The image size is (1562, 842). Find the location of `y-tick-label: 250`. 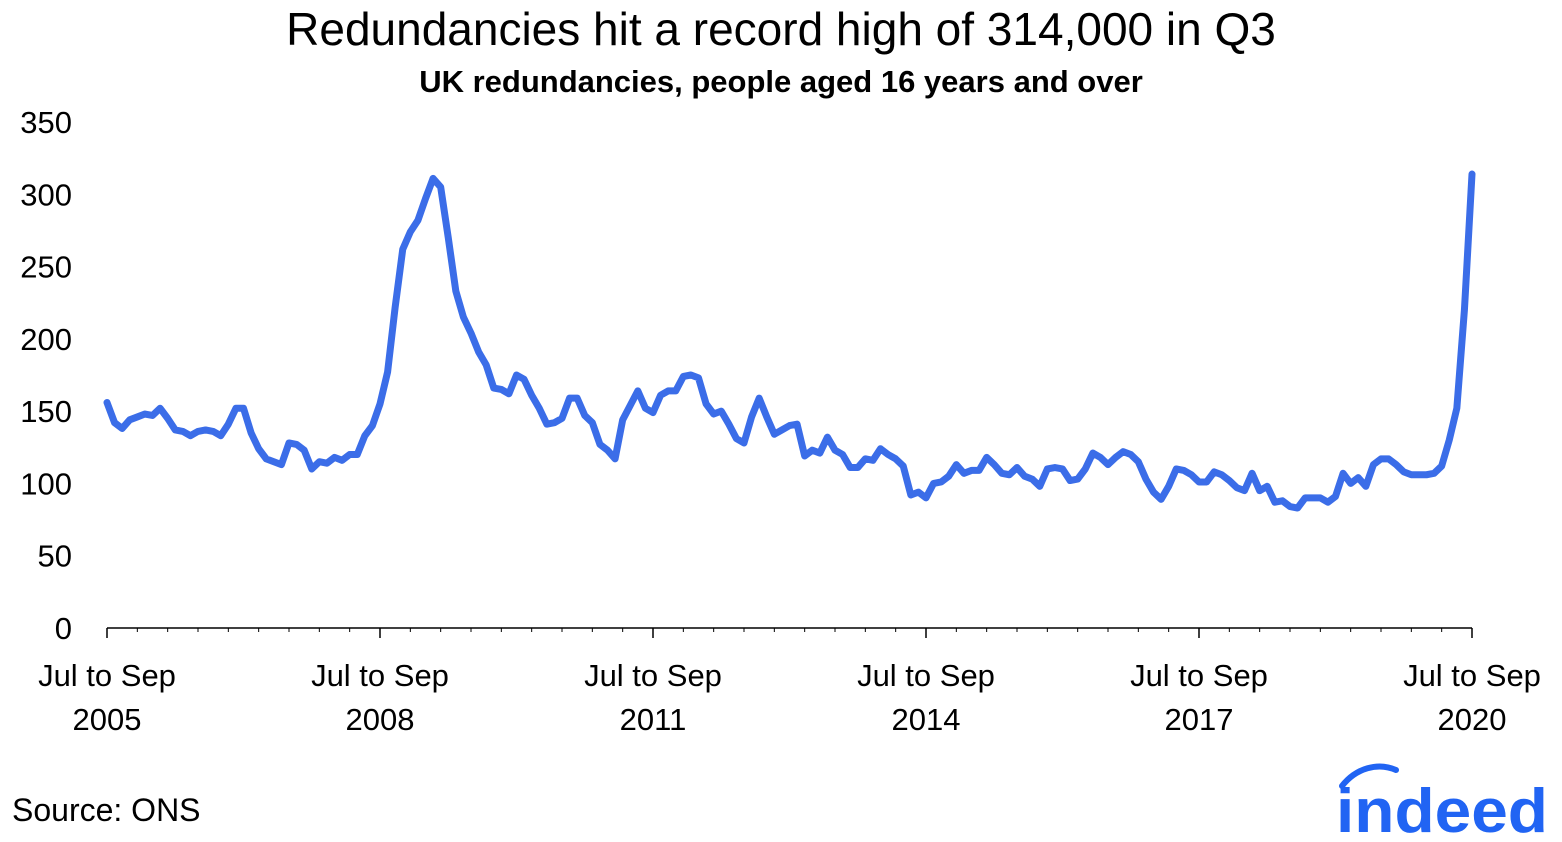

y-tick-label: 250 is located at coordinates (46, 267).